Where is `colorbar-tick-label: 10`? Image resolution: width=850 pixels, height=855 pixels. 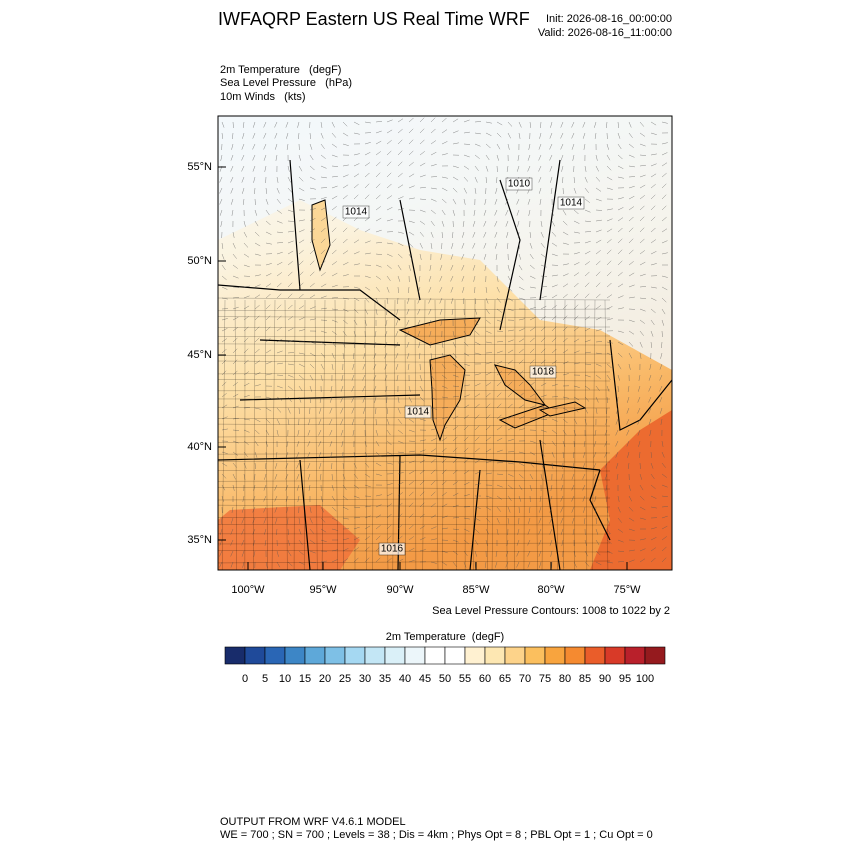
colorbar-tick-label: 10 is located at coordinates (285, 679).